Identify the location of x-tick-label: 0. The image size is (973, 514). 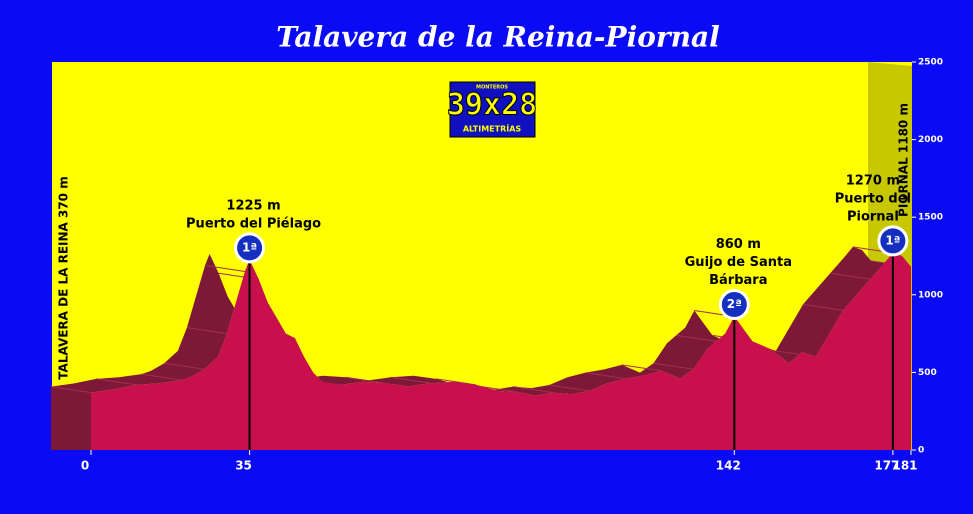
(85, 466).